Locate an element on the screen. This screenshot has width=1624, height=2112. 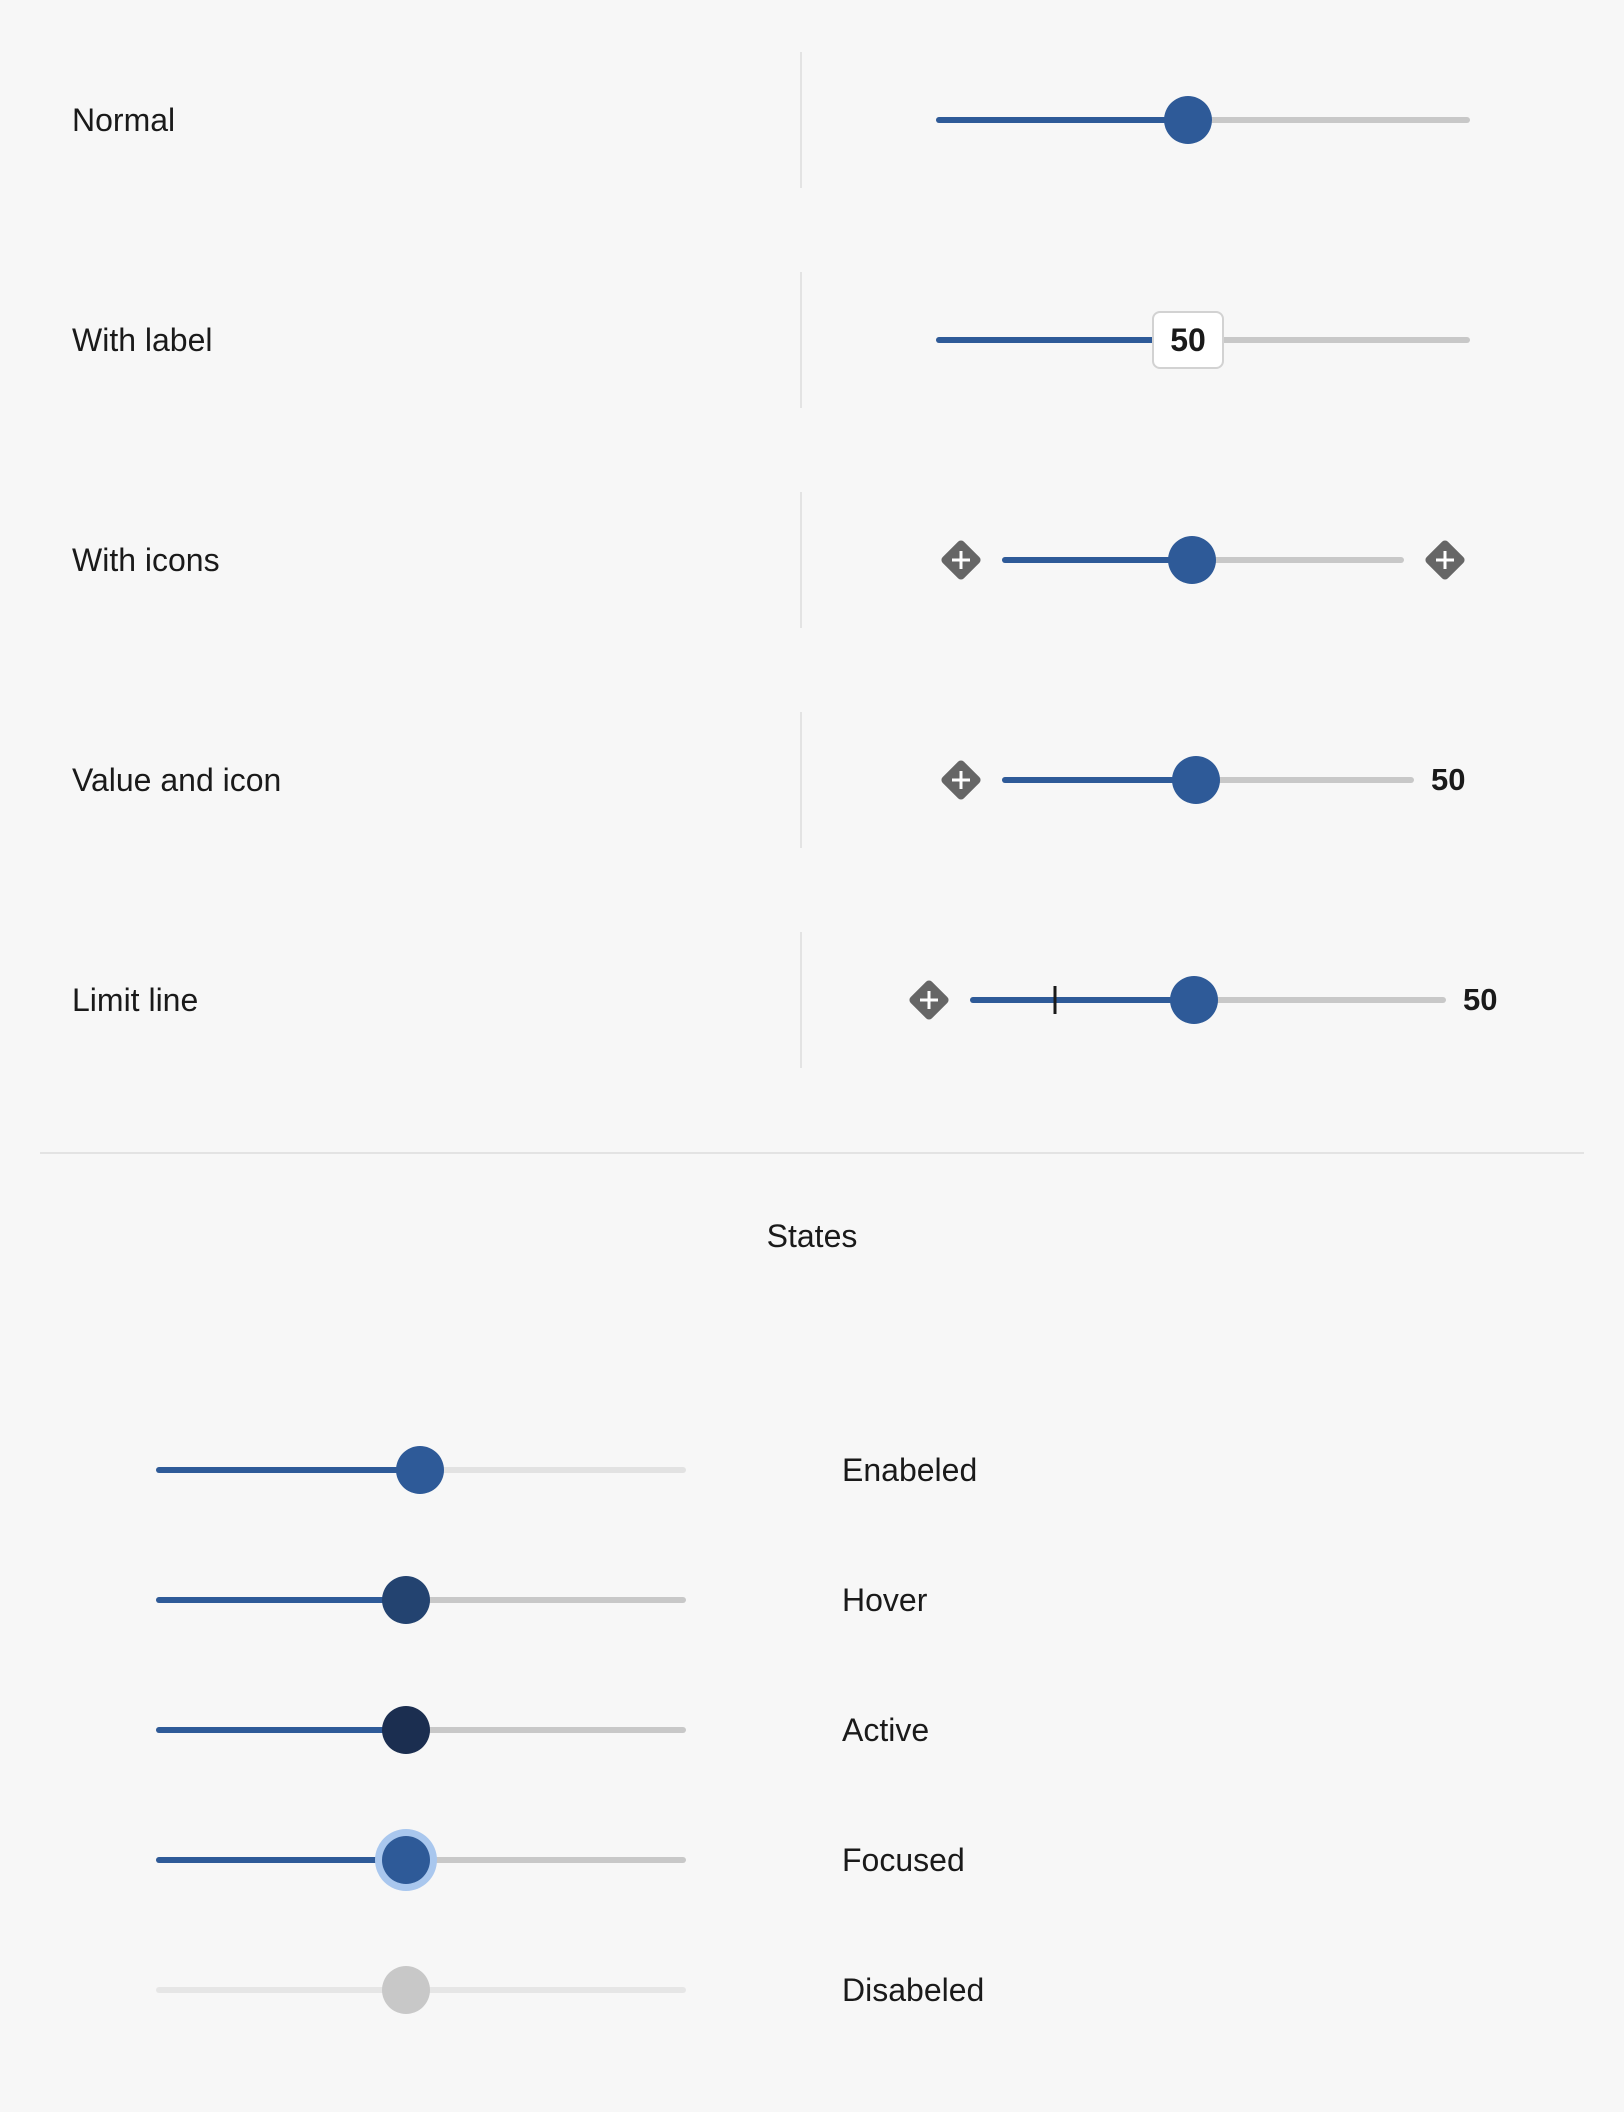
state-label: Hover is located at coordinates (885, 1600).